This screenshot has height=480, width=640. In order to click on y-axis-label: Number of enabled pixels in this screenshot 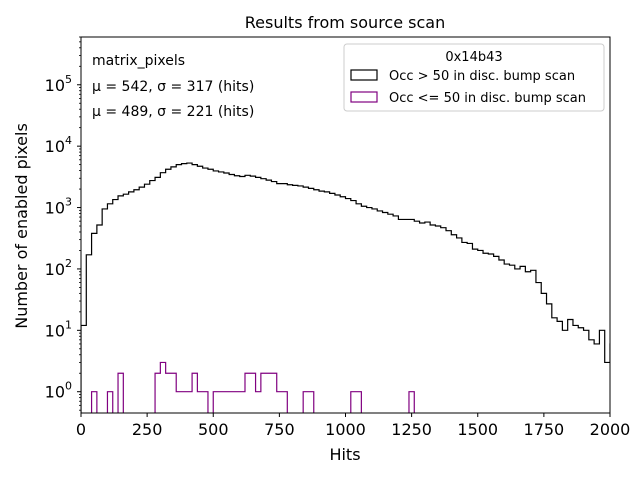, I will do `click(21, 226)`.